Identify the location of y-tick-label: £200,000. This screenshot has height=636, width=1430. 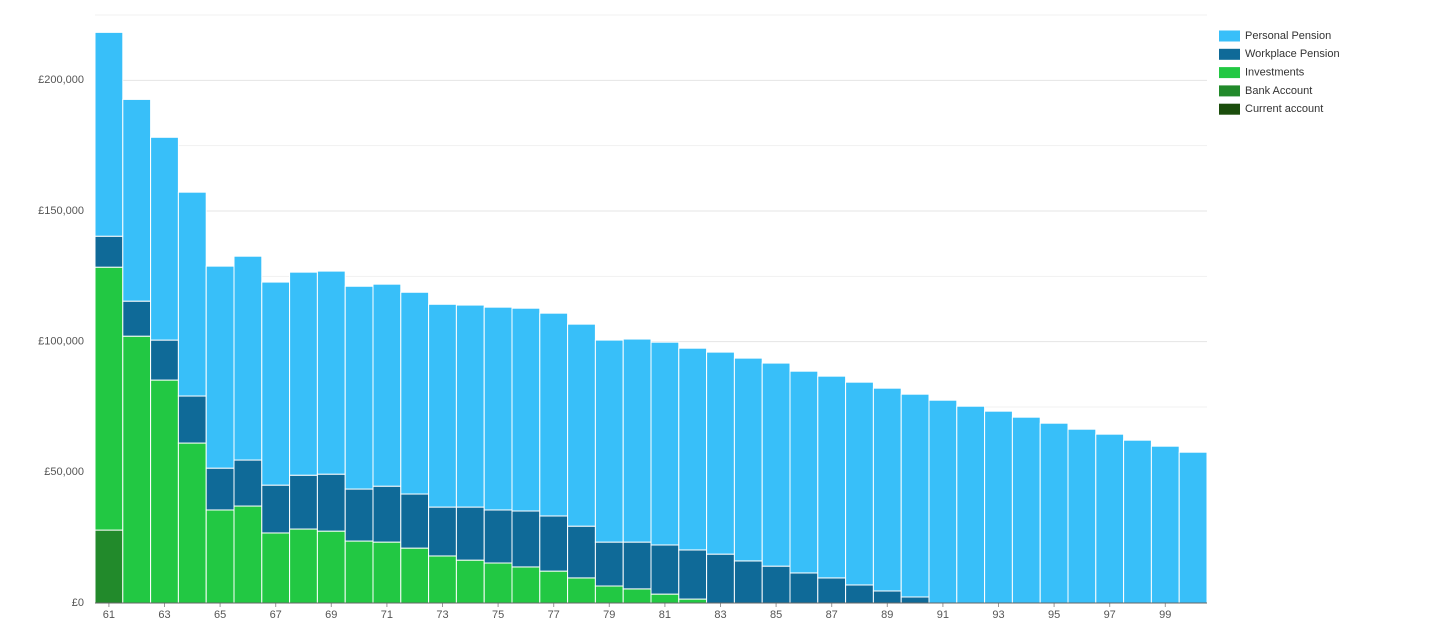
(61, 80).